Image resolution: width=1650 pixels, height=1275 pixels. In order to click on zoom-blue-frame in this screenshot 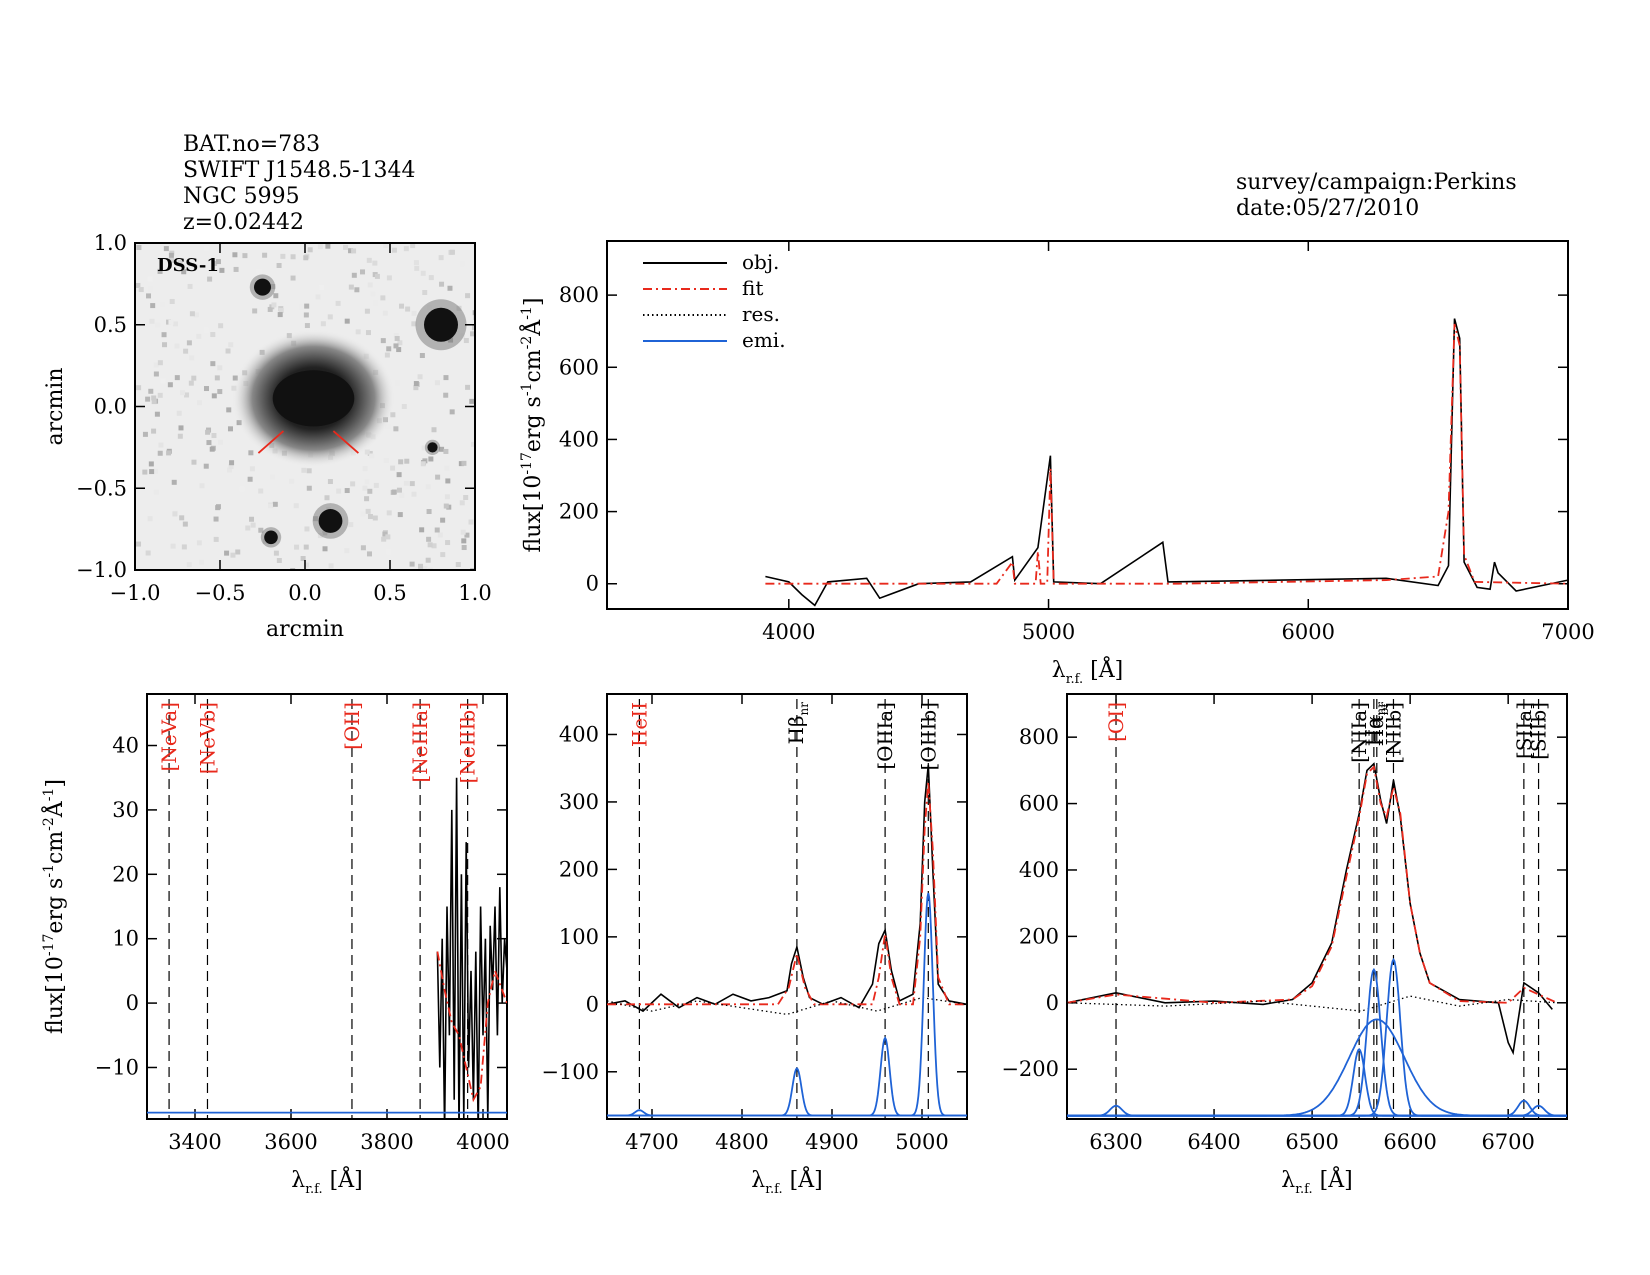, I will do `click(327, 906)`.